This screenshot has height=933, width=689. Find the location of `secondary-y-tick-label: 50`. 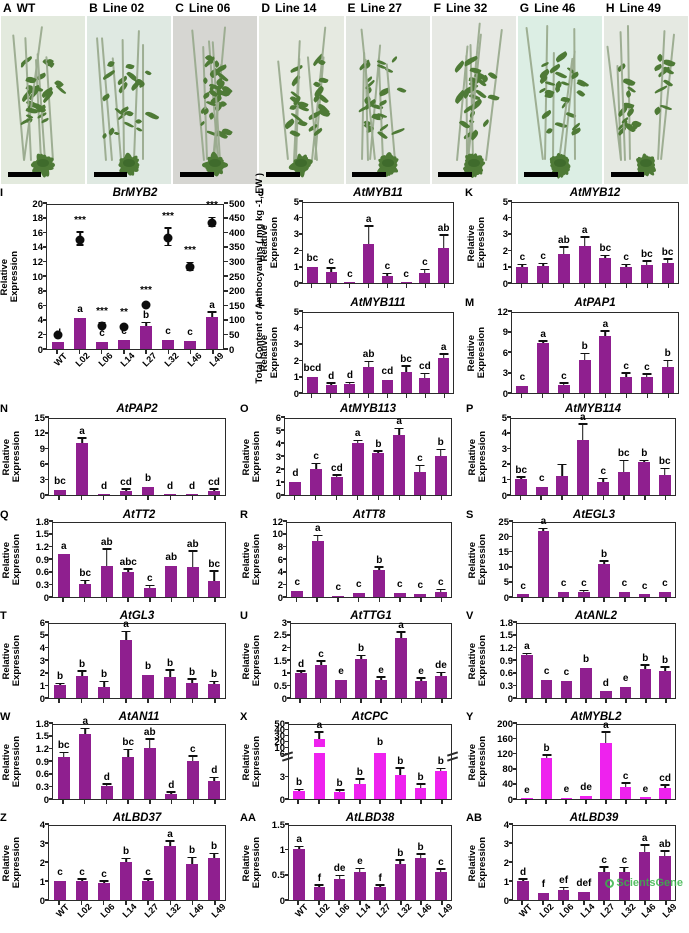

secondary-y-tick-label: 50 is located at coordinates (234, 335).